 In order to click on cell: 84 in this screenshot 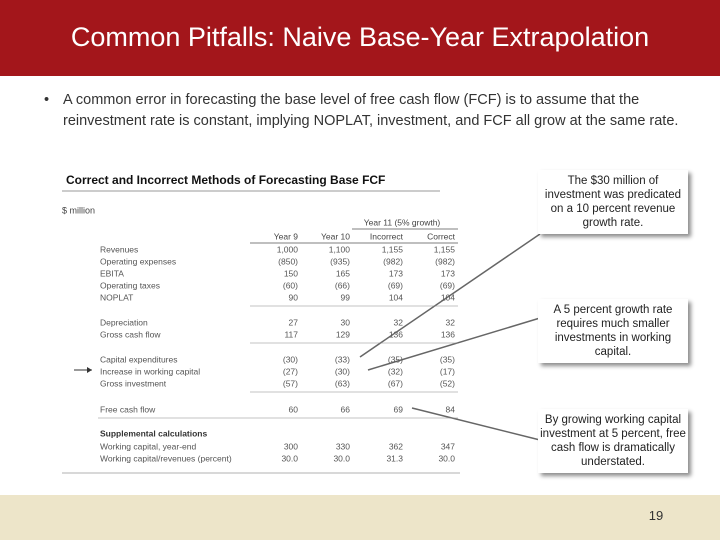, I will do `click(451, 409)`.